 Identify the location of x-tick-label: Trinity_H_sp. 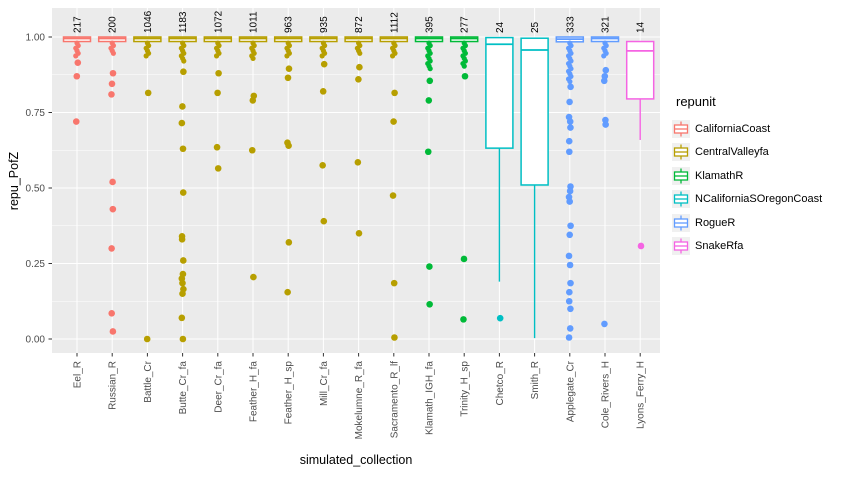
(465, 389).